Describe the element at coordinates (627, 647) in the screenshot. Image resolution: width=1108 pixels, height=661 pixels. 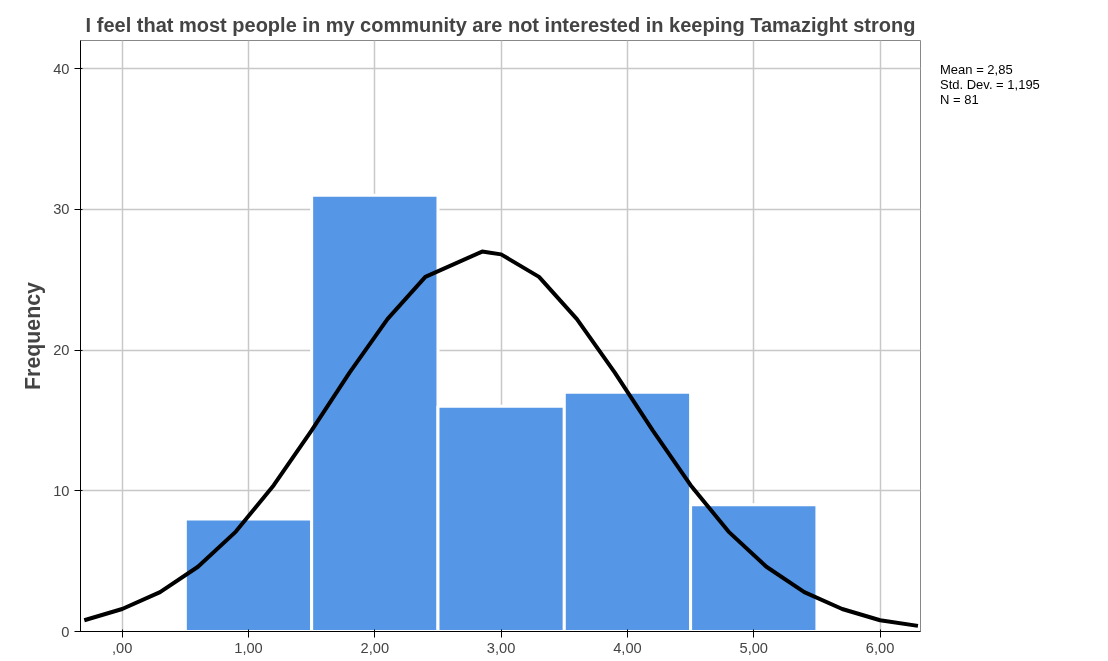
I see `x-tick-label: 4,00` at that location.